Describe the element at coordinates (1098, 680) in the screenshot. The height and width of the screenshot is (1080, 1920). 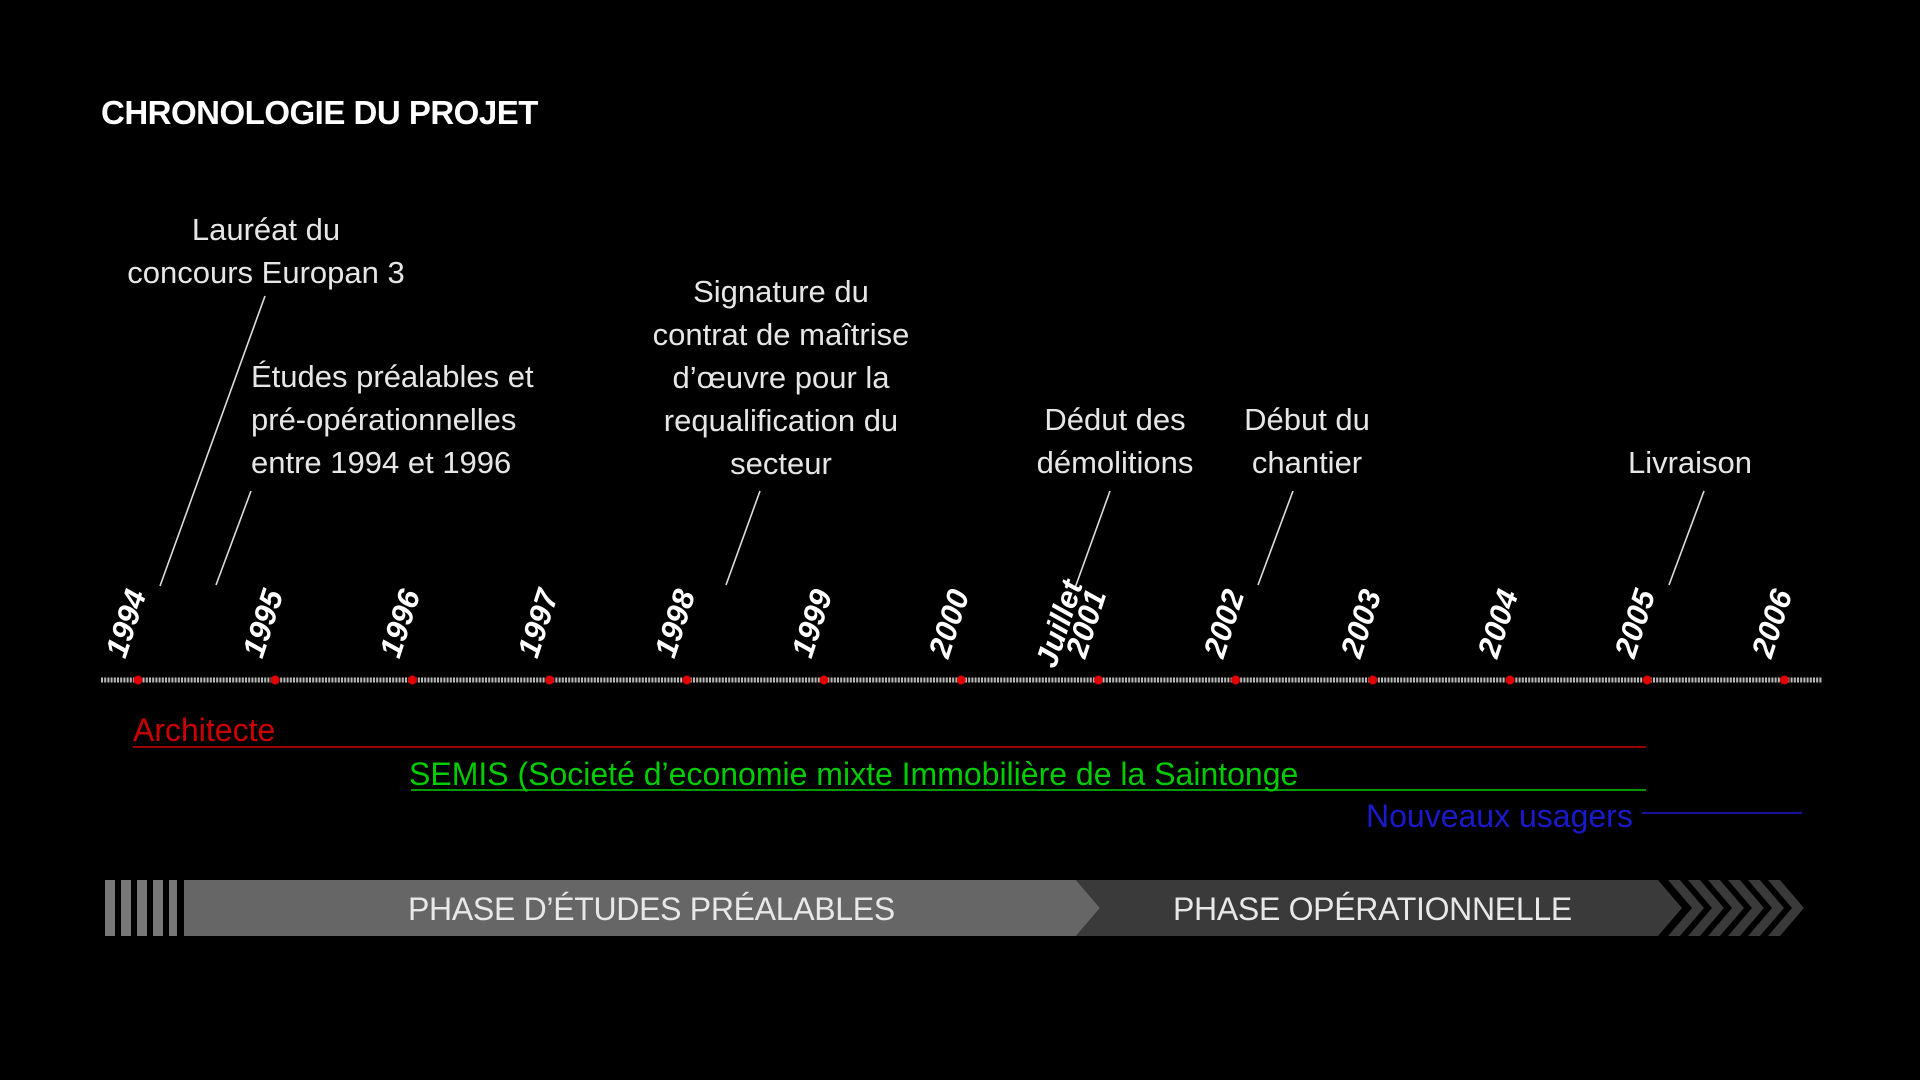
I see `tick-dot-2001` at that location.